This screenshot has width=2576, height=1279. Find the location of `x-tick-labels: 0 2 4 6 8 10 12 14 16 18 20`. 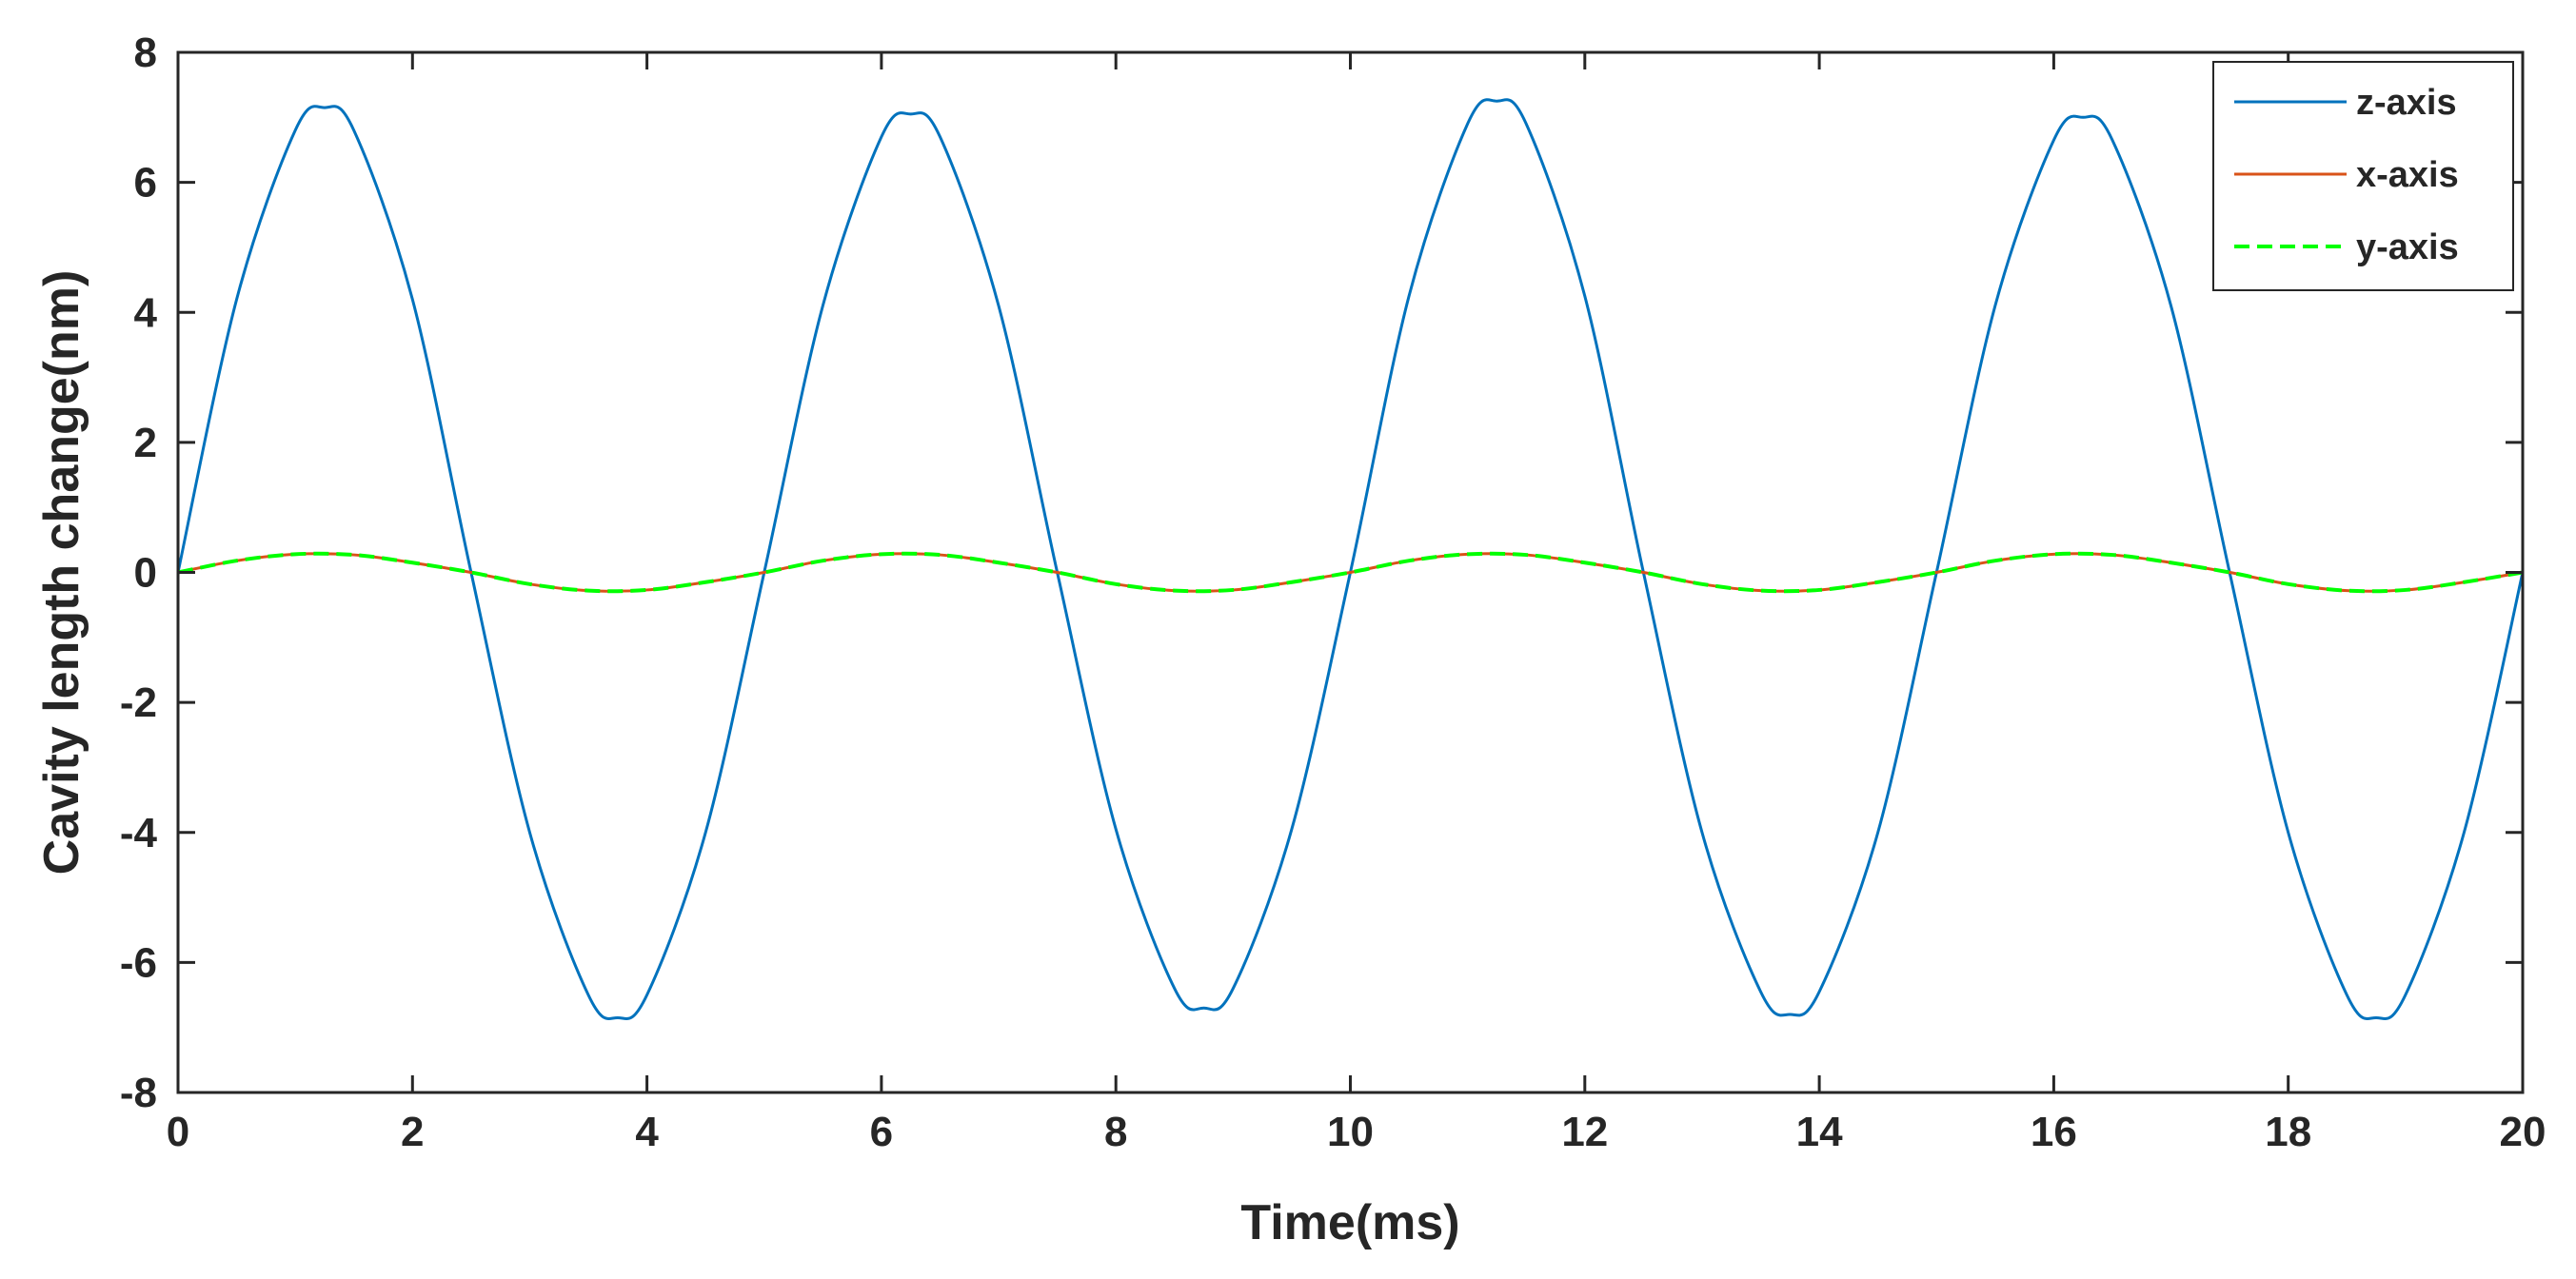

x-tick-labels: 0 2 4 6 8 10 12 14 16 18 20 is located at coordinates (1356, 1132).